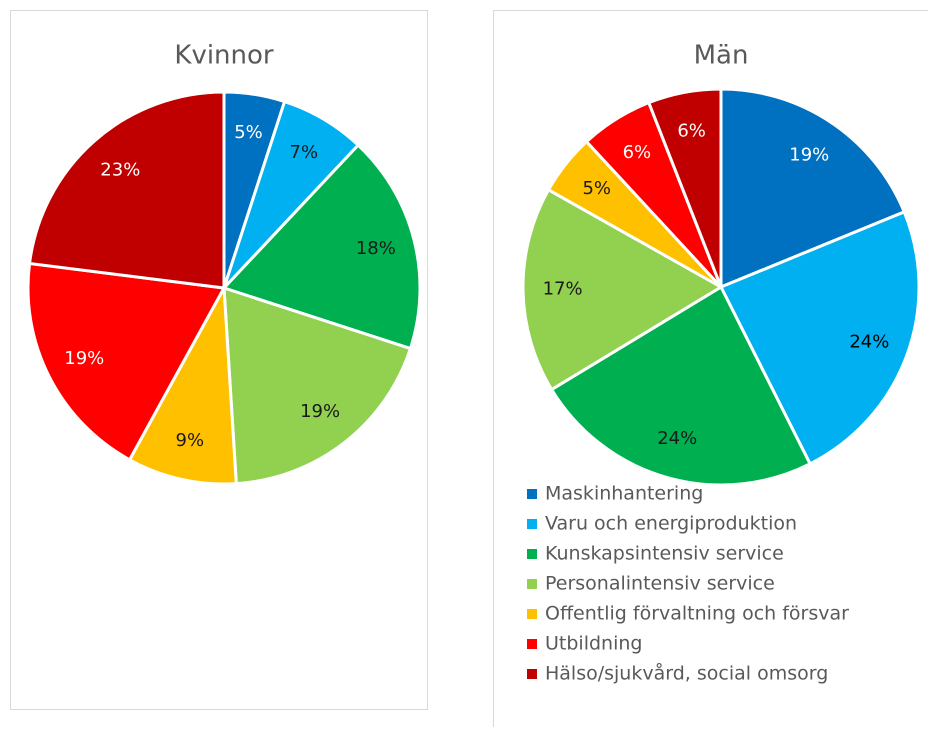 Image resolution: width=928 pixels, height=731 pixels. I want to click on data-label: 7%, so click(304, 152).